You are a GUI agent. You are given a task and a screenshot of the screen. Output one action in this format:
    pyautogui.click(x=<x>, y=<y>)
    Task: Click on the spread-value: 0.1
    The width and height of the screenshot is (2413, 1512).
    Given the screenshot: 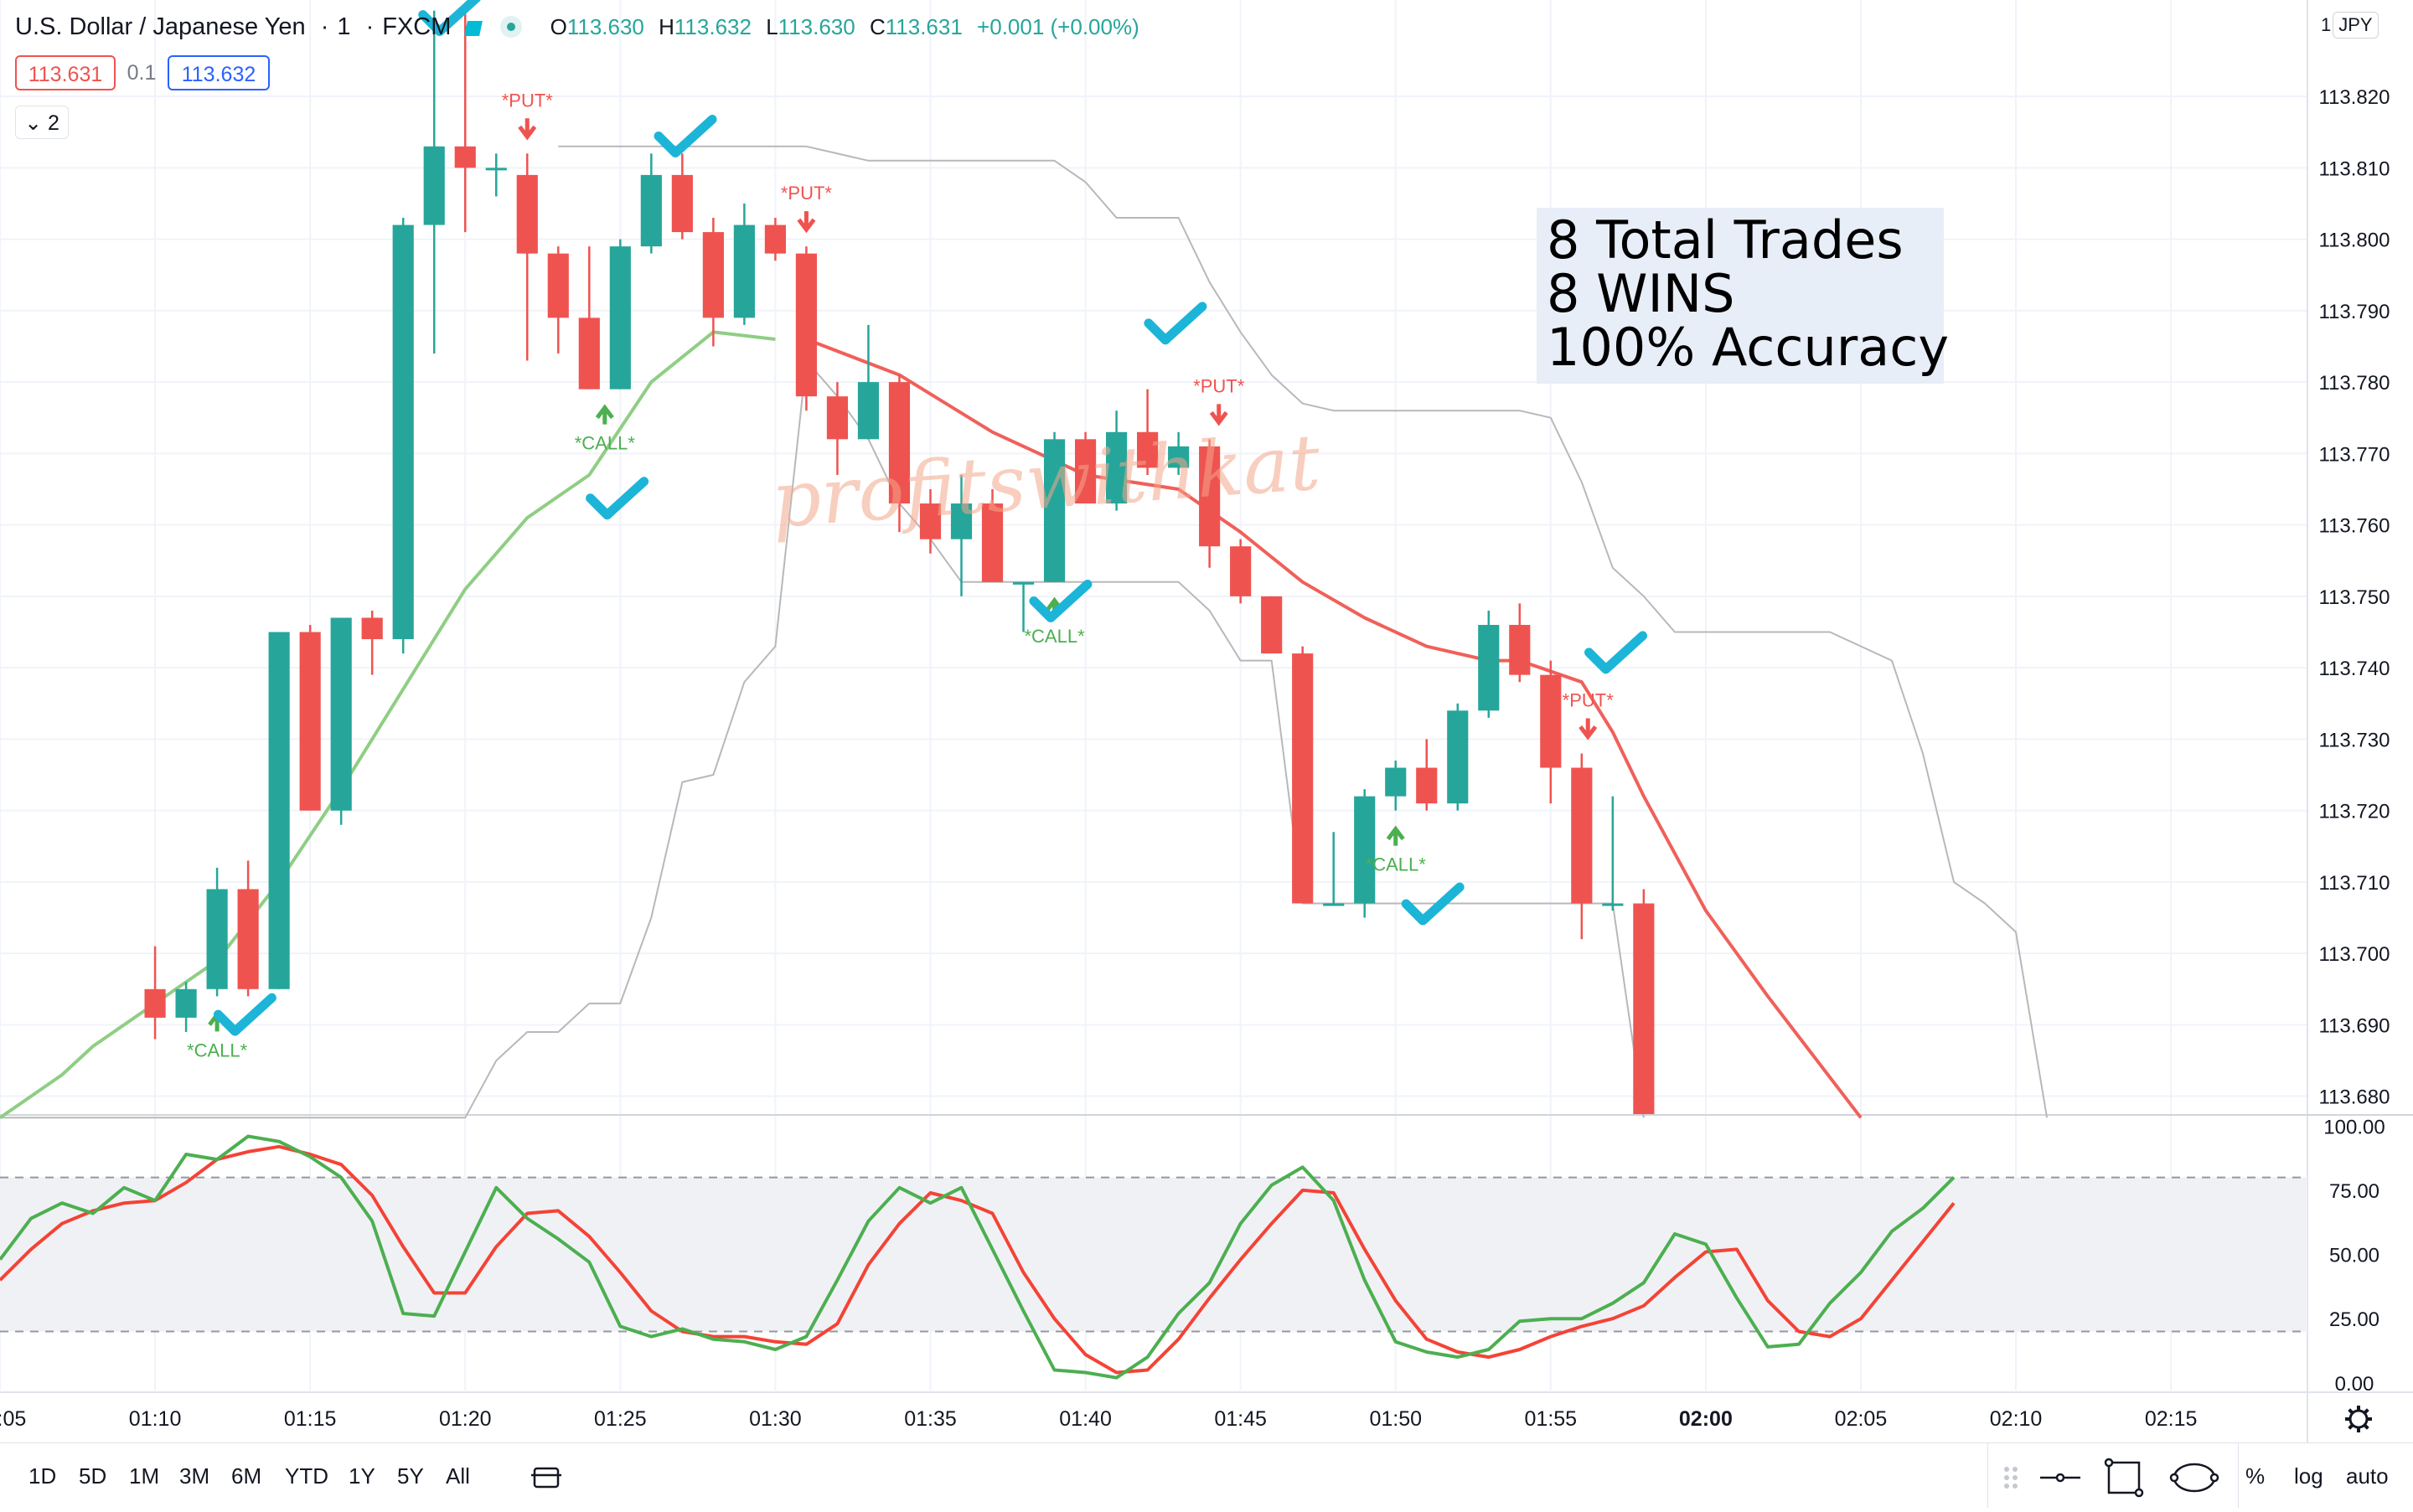 What is the action you would take?
    pyautogui.click(x=142, y=73)
    